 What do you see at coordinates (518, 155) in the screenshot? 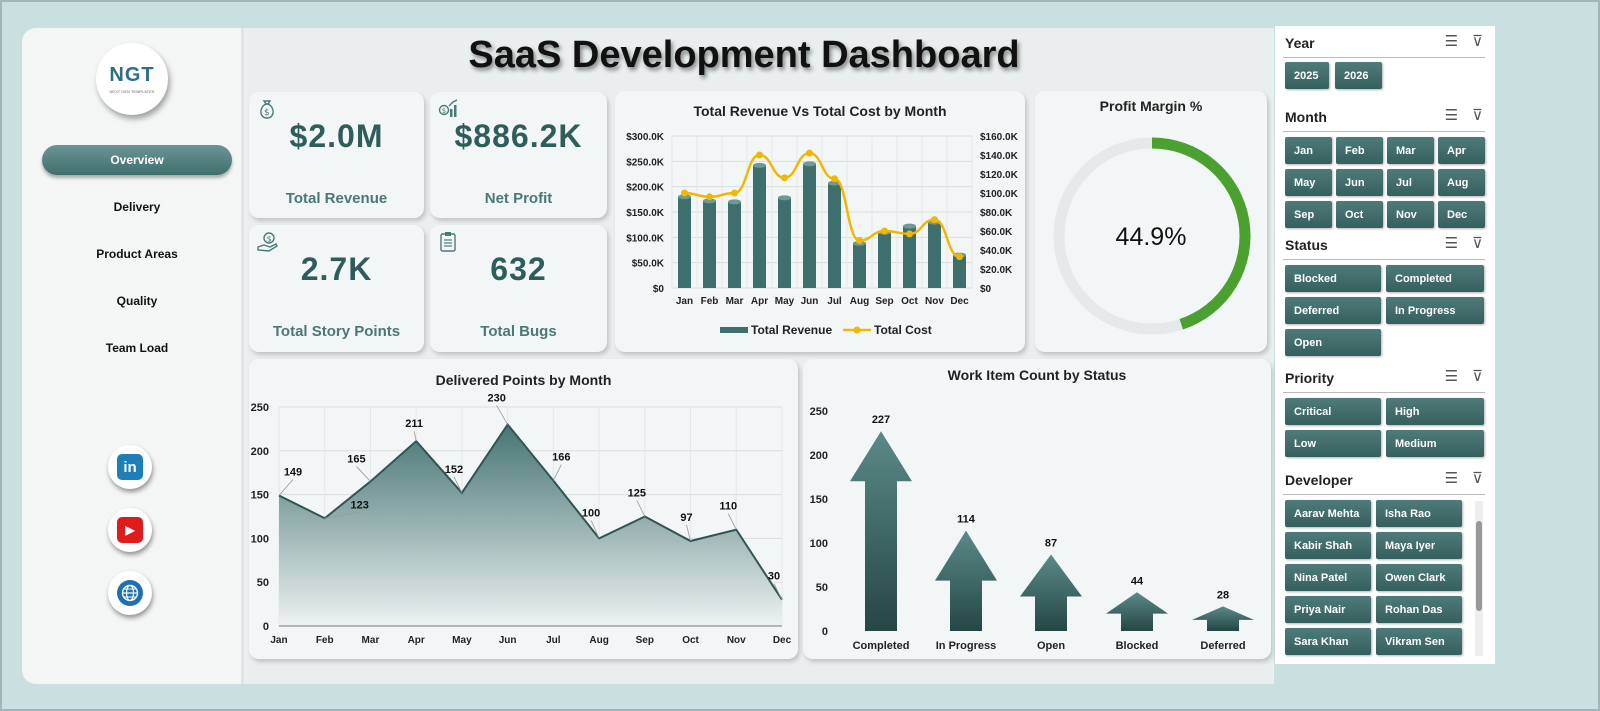
I see `kpi-card-profit: $ $886.2K Net Profit` at bounding box center [518, 155].